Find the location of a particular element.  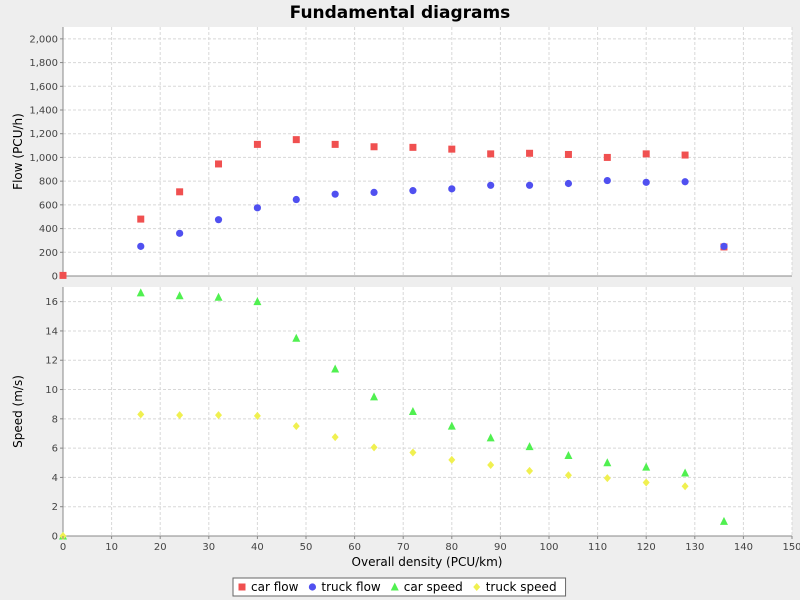

y-tick-label: 14 is located at coordinates (51, 331).